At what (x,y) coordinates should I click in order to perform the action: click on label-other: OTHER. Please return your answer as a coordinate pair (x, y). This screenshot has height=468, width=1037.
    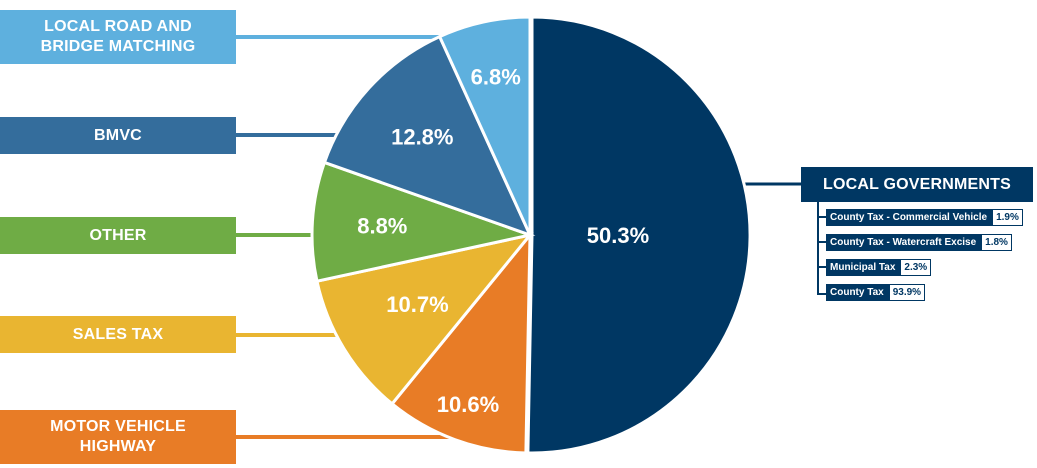
    Looking at the image, I should click on (118, 235).